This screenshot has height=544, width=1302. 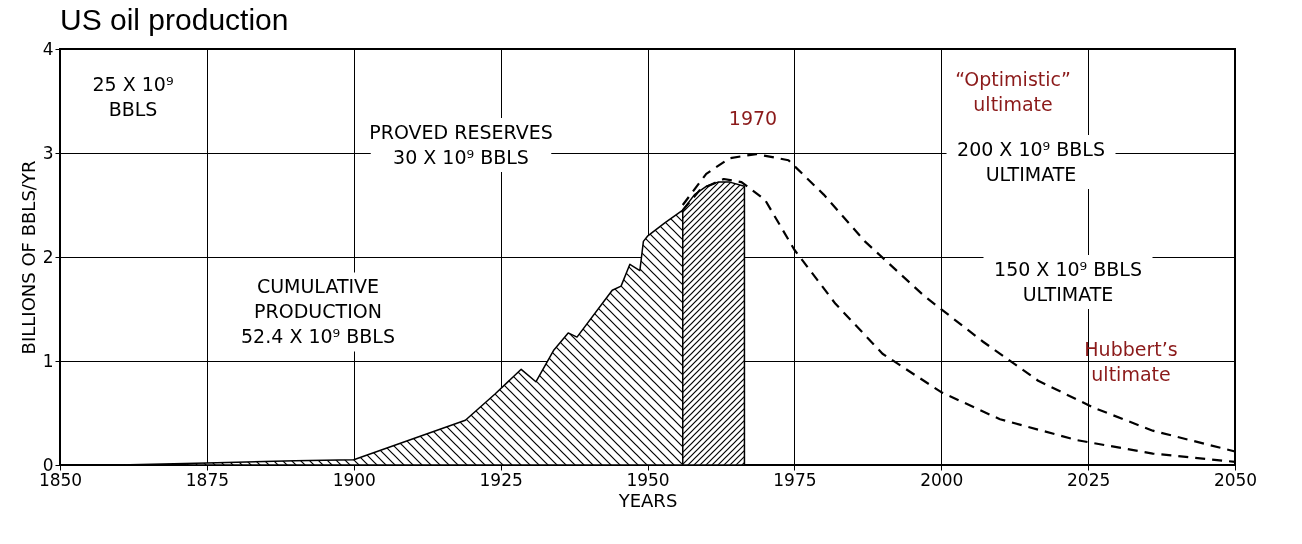 What do you see at coordinates (48, 256) in the screenshot?
I see `y-tick-label: 2` at bounding box center [48, 256].